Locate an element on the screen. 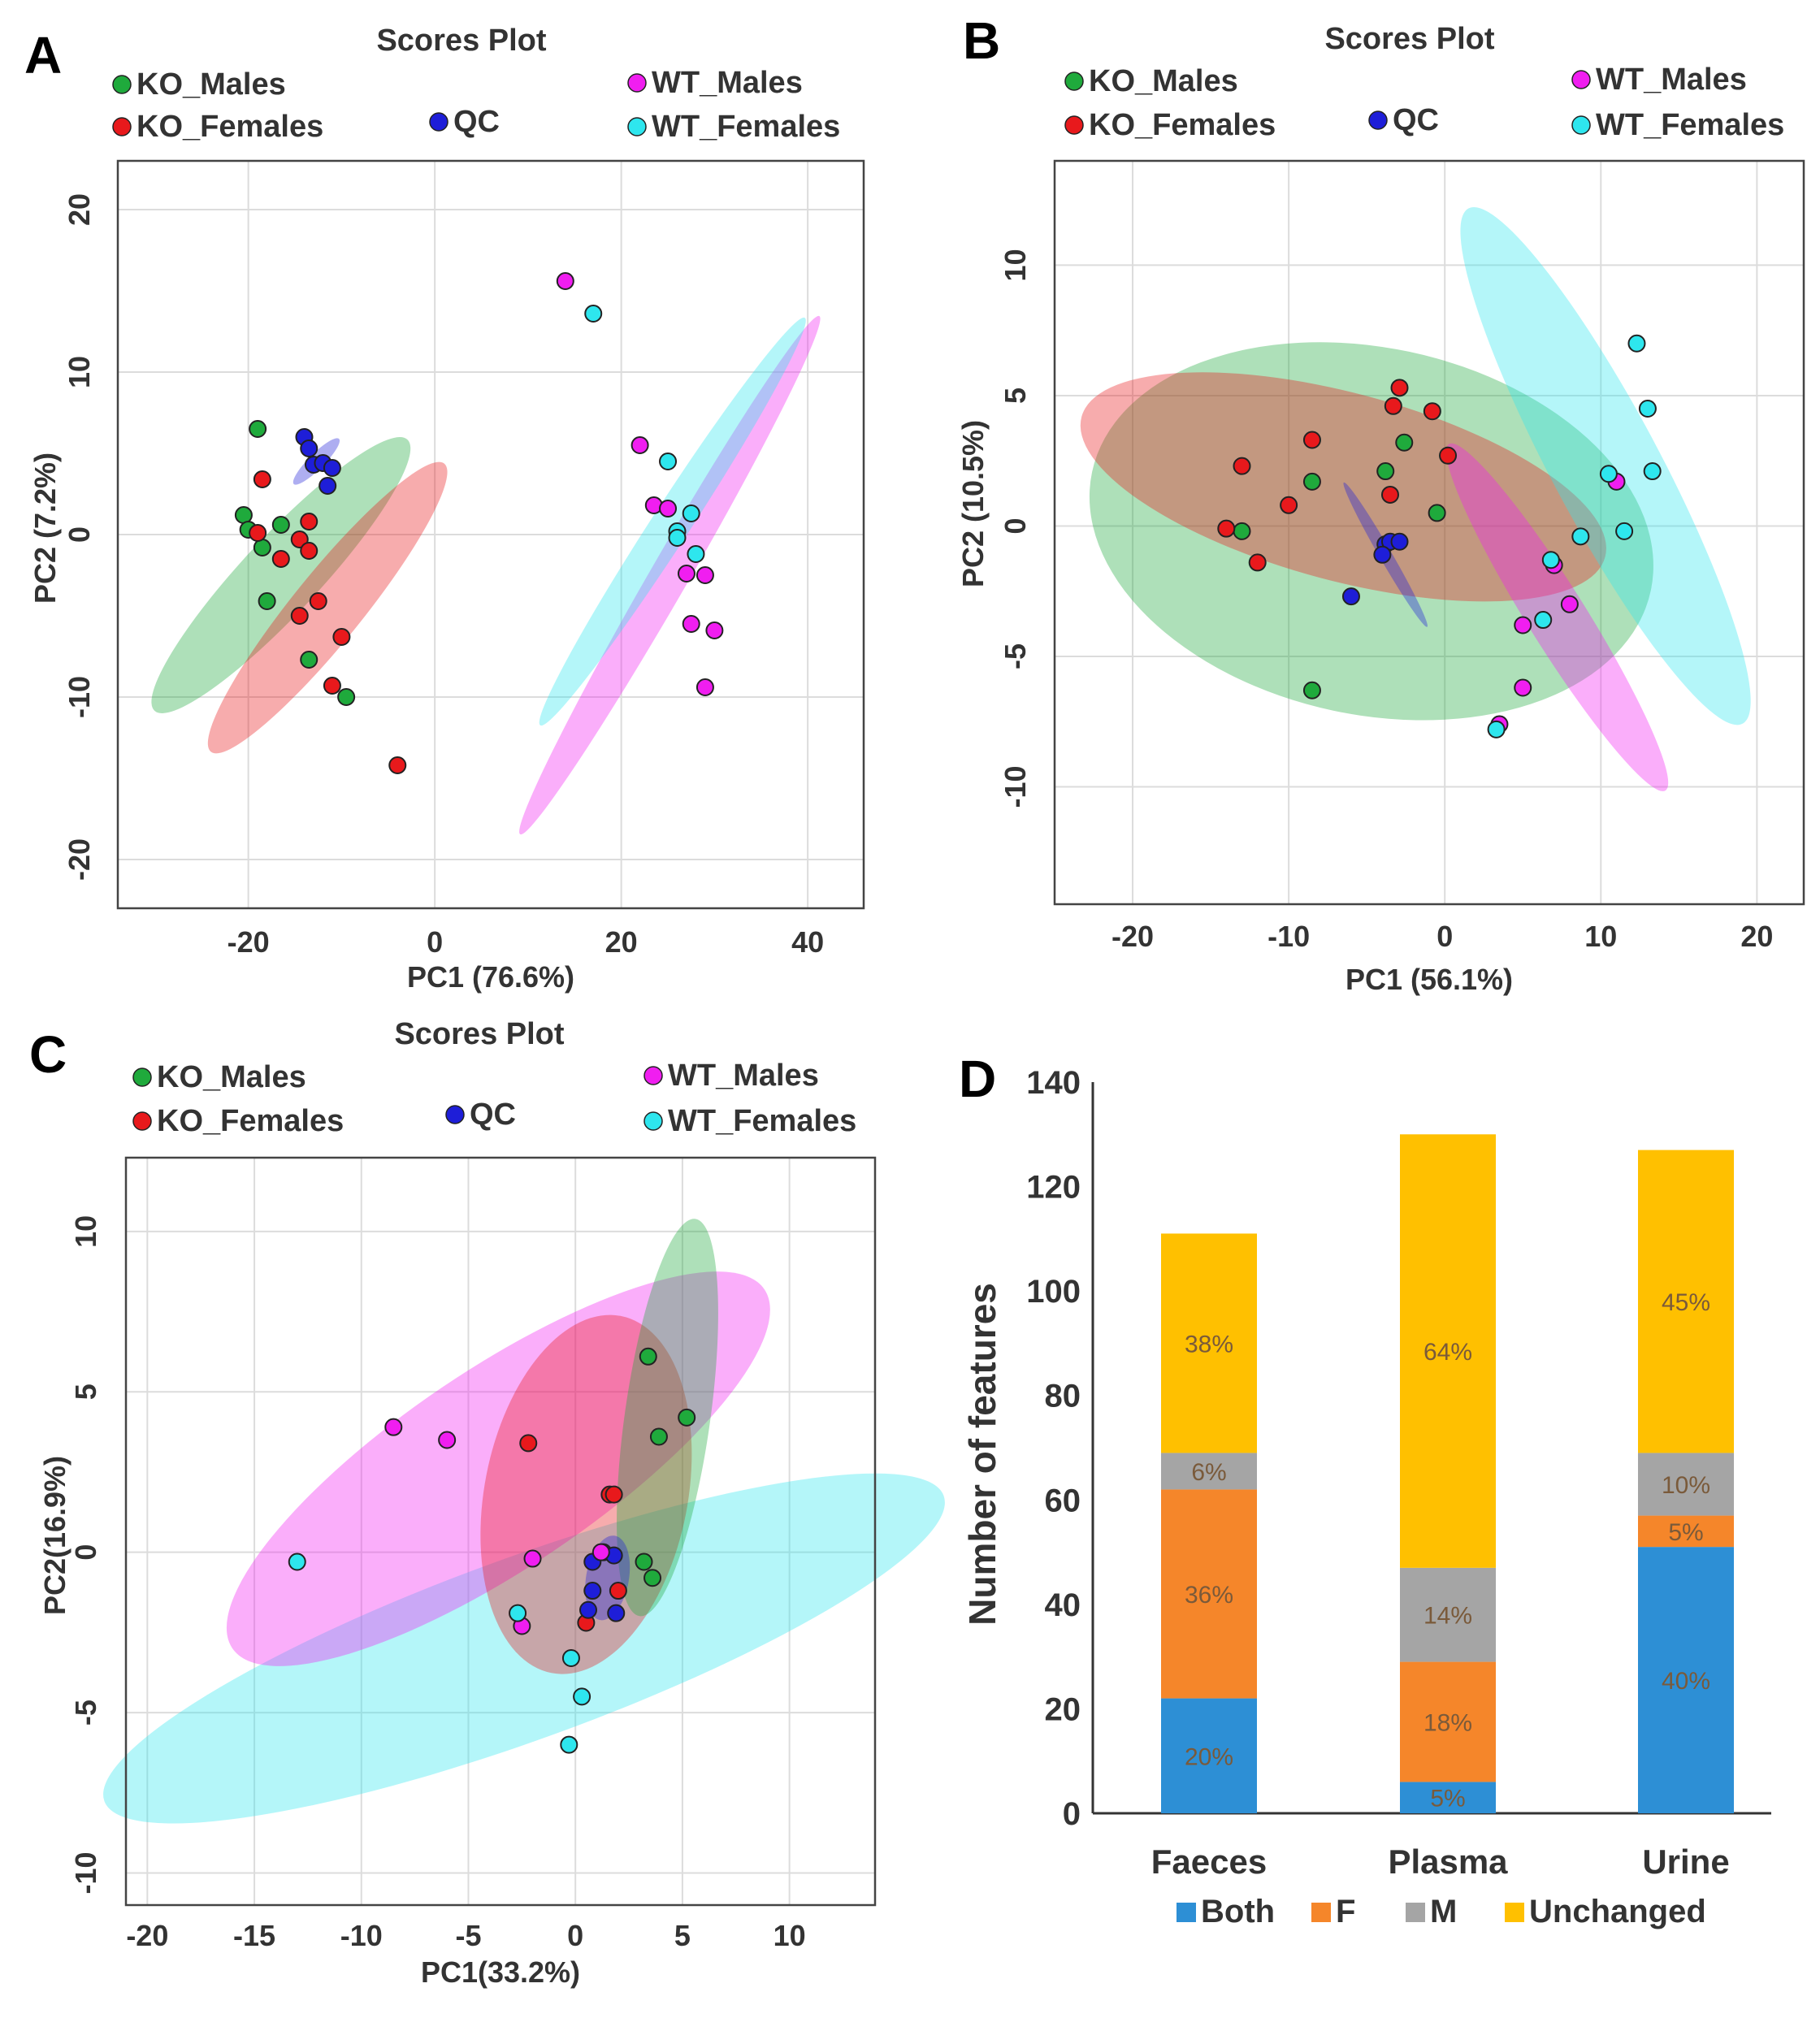  legend-swatch-M is located at coordinates (1415, 1913).